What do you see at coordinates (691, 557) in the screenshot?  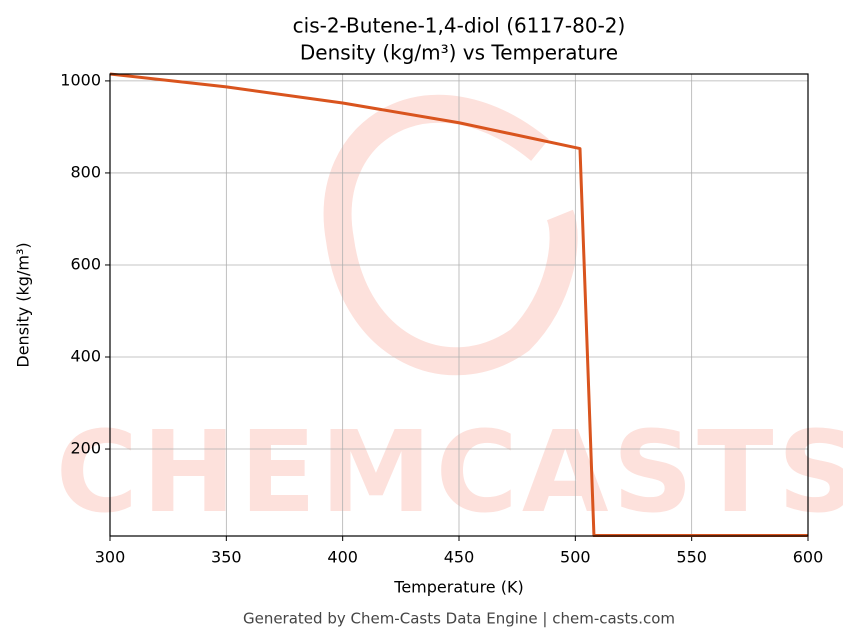 I see `x-tick-label: 550` at bounding box center [691, 557].